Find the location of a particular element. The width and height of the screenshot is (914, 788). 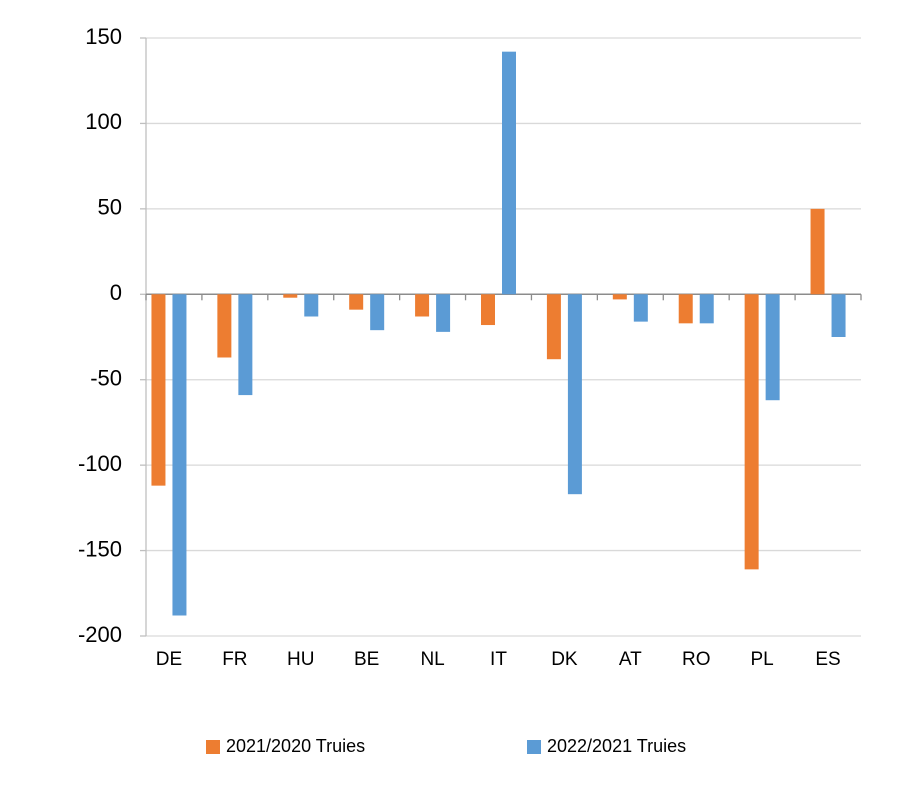

x-tick-label: PL is located at coordinates (762, 659).